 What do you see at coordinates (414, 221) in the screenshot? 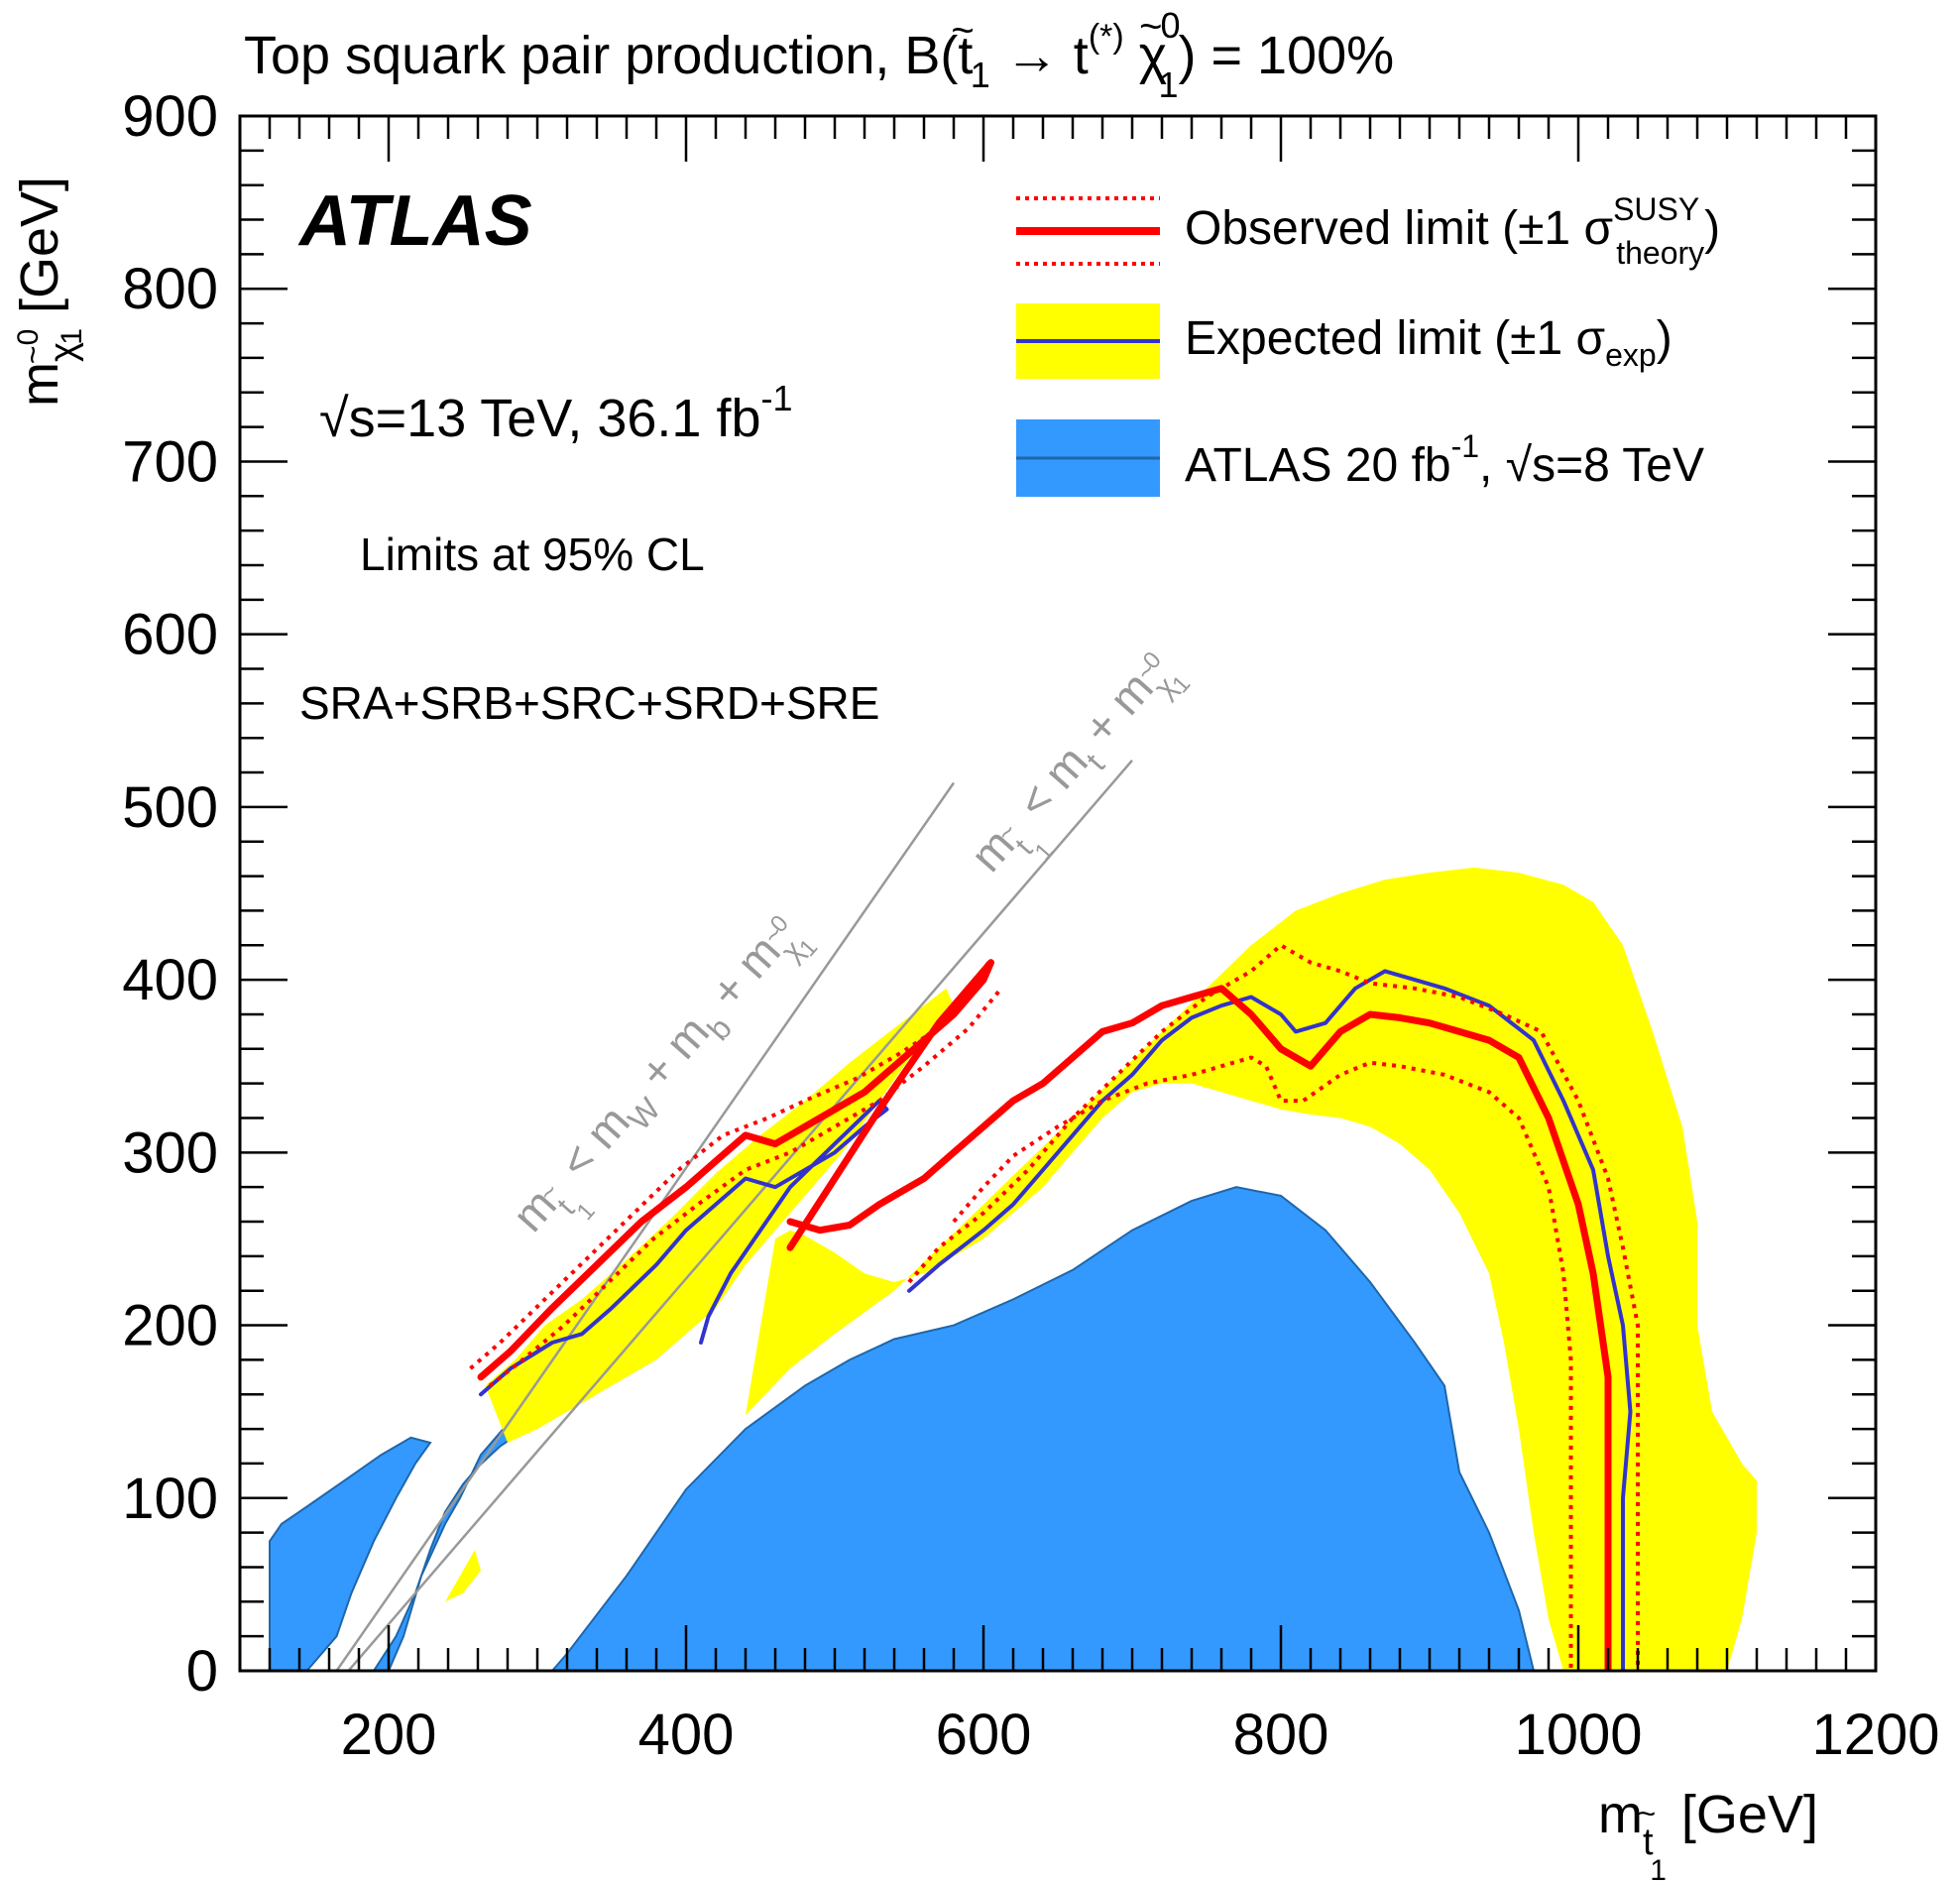
I see `atlas-label: ATLAS` at bounding box center [414, 221].